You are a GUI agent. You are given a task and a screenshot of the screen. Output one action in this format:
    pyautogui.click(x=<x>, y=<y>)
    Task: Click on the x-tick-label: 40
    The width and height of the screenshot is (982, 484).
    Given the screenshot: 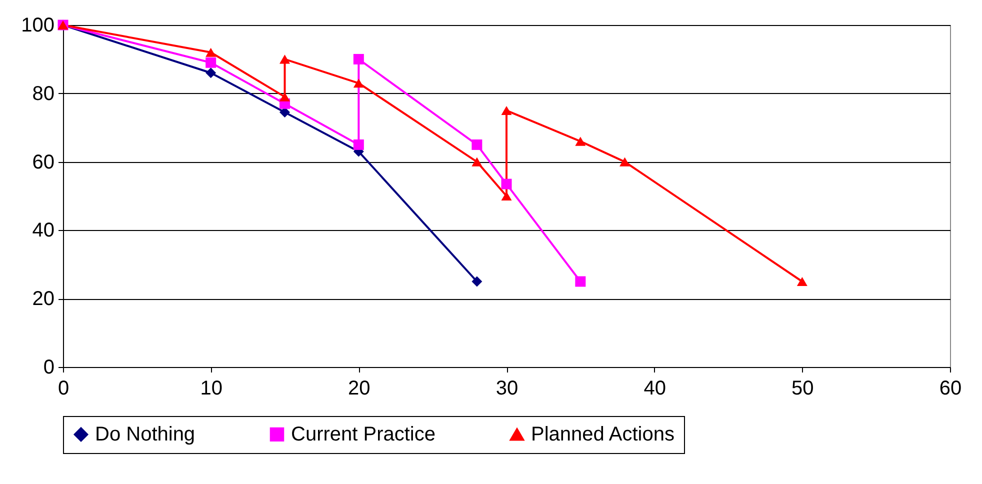 What is the action you would take?
    pyautogui.click(x=655, y=389)
    